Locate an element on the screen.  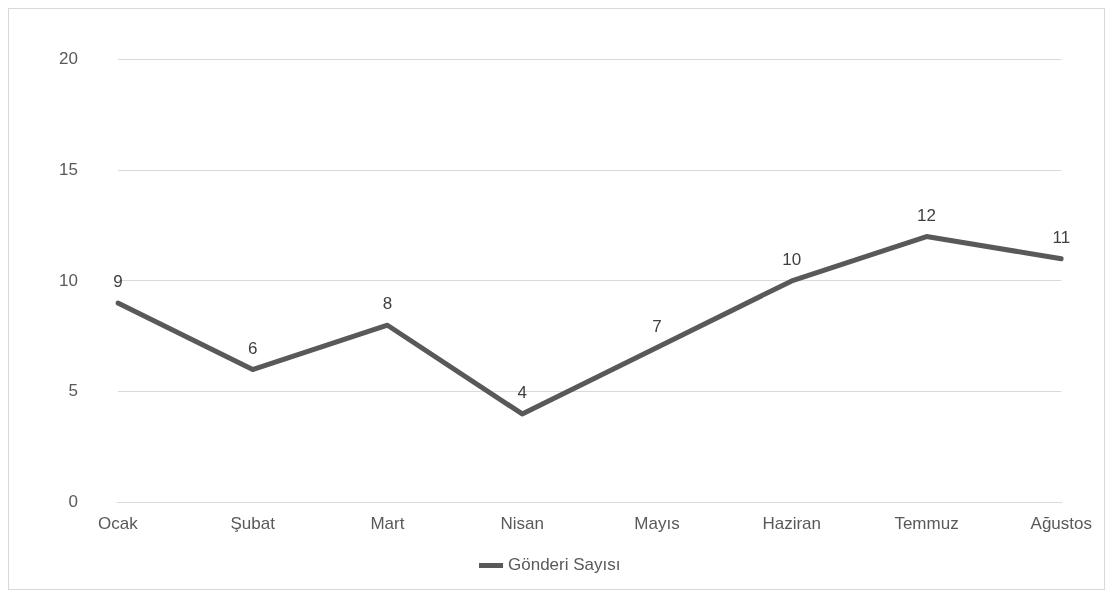
x-tick-label: Nisan is located at coordinates (522, 524).